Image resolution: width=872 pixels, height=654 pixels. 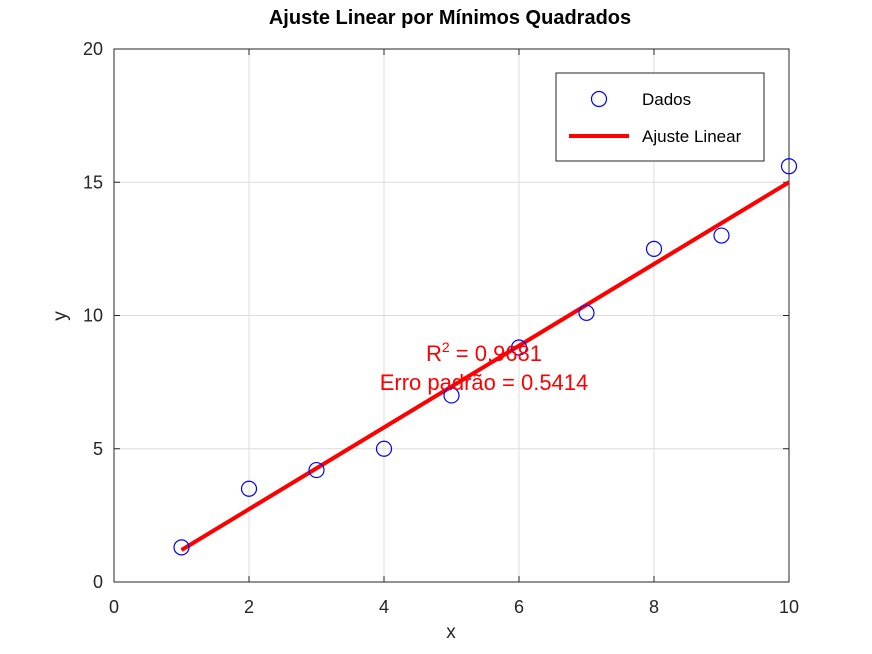 What do you see at coordinates (599, 99) in the screenshot?
I see `legend-marker-dados` at bounding box center [599, 99].